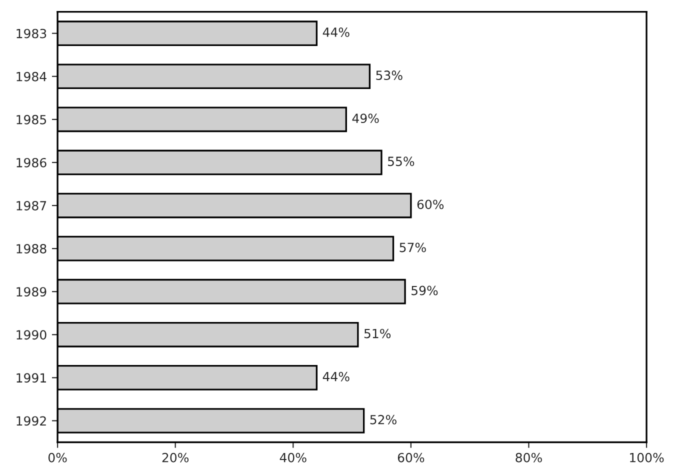  Describe the element at coordinates (425, 291) in the screenshot. I see `data-label: 59%` at that location.